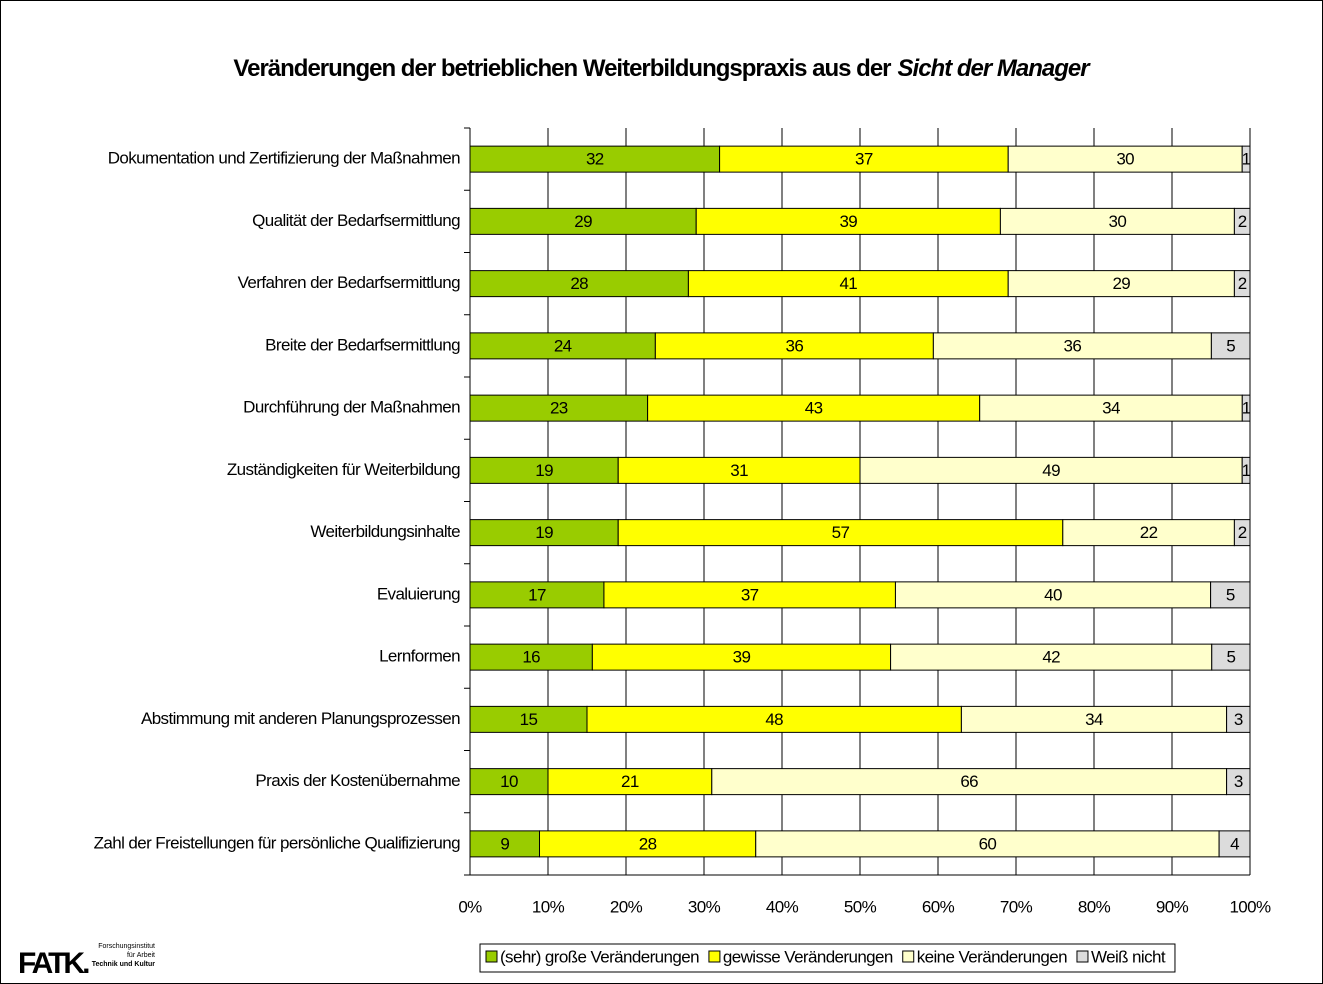 The image size is (1323, 984). Describe the element at coordinates (357, 780) in the screenshot. I see `y-tick-label: Praxis der Kostenübernahme` at that location.